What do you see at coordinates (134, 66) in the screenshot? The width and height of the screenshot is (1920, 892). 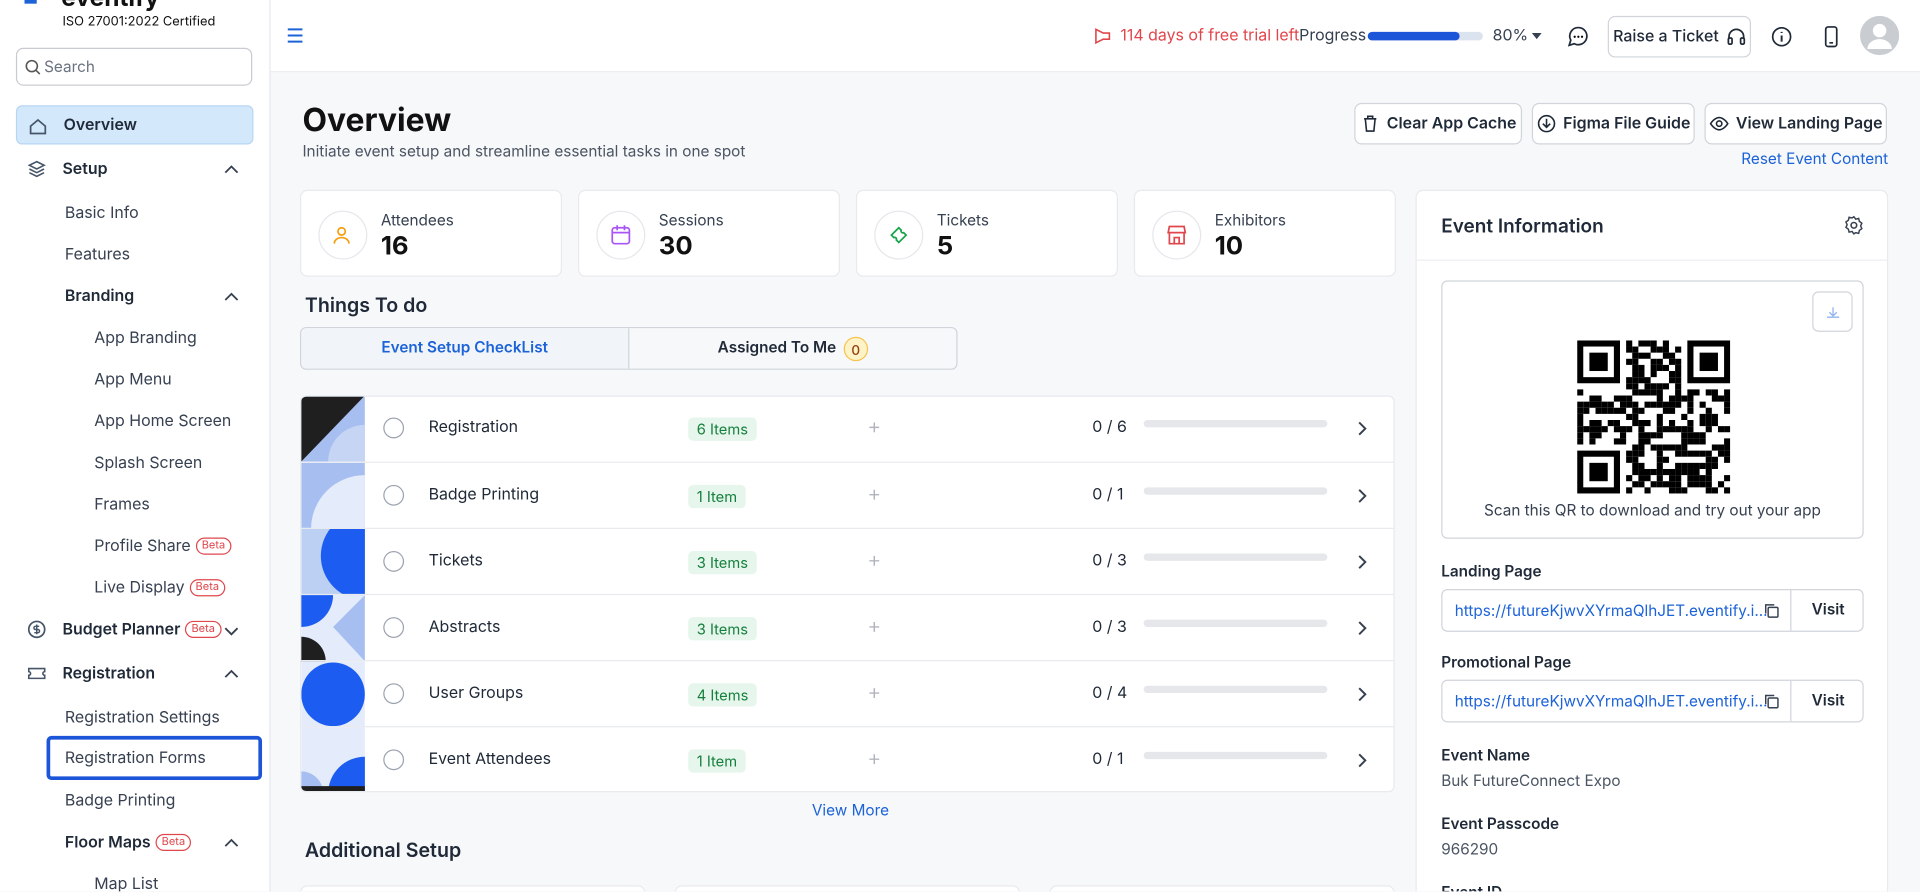 I see `search-box: Search` at bounding box center [134, 66].